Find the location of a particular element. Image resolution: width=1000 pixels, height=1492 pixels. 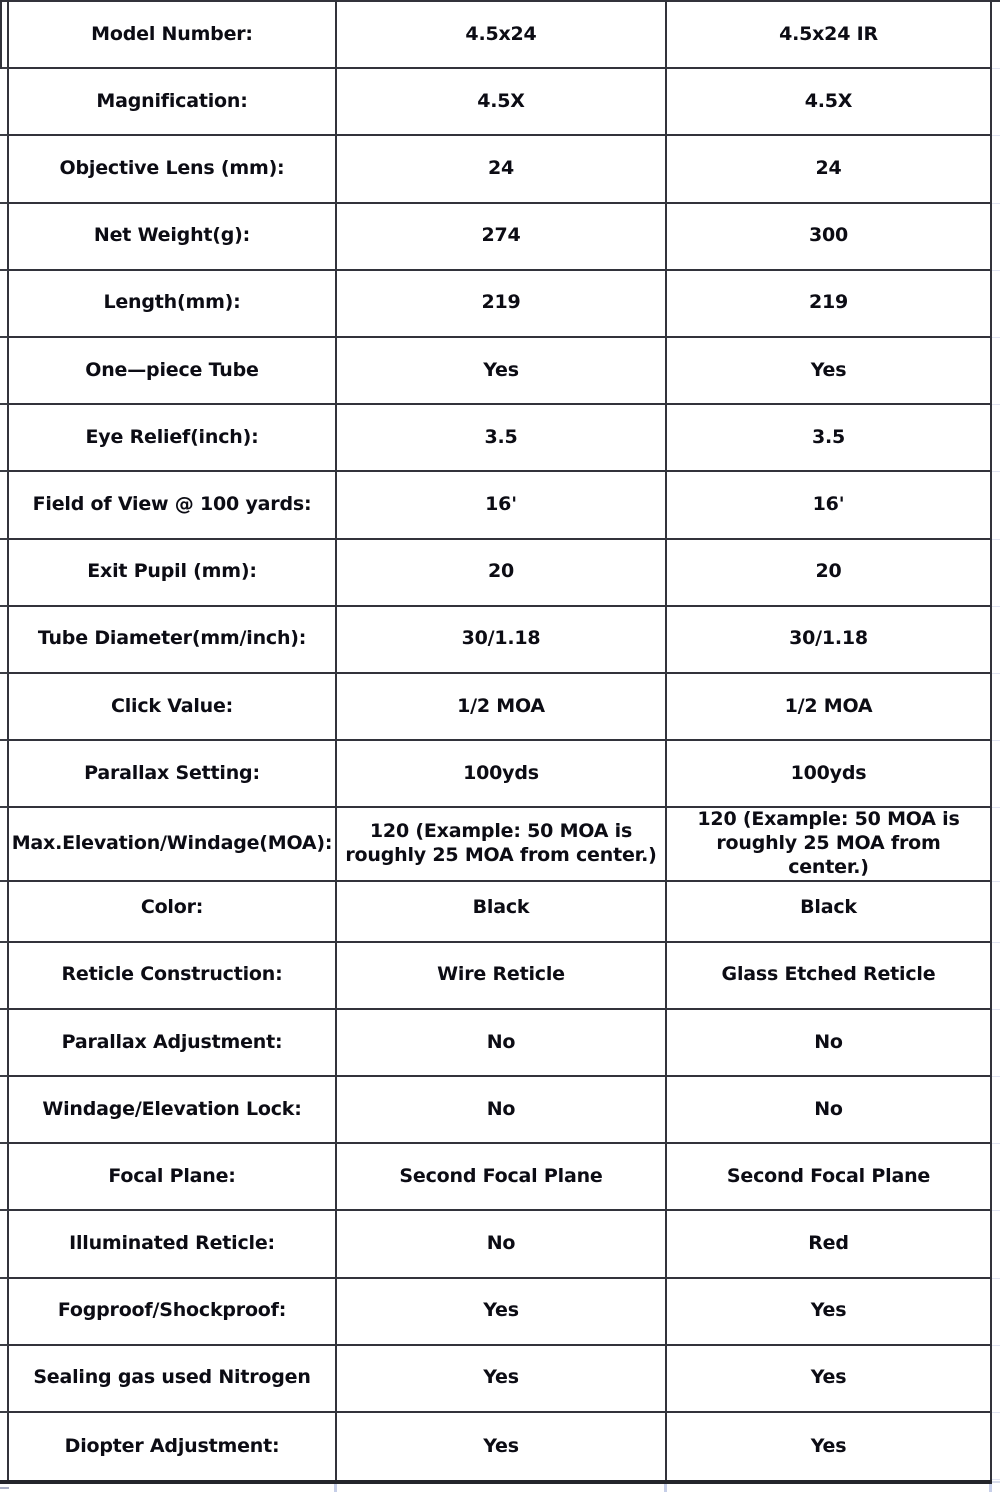

spec-value-model-a: 24 is located at coordinates (502, 170).